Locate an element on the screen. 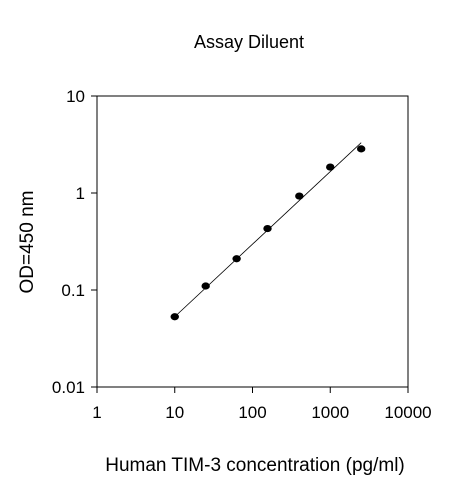 The height and width of the screenshot is (480, 463). y-axis-title: OD=450 nm is located at coordinates (27, 242).